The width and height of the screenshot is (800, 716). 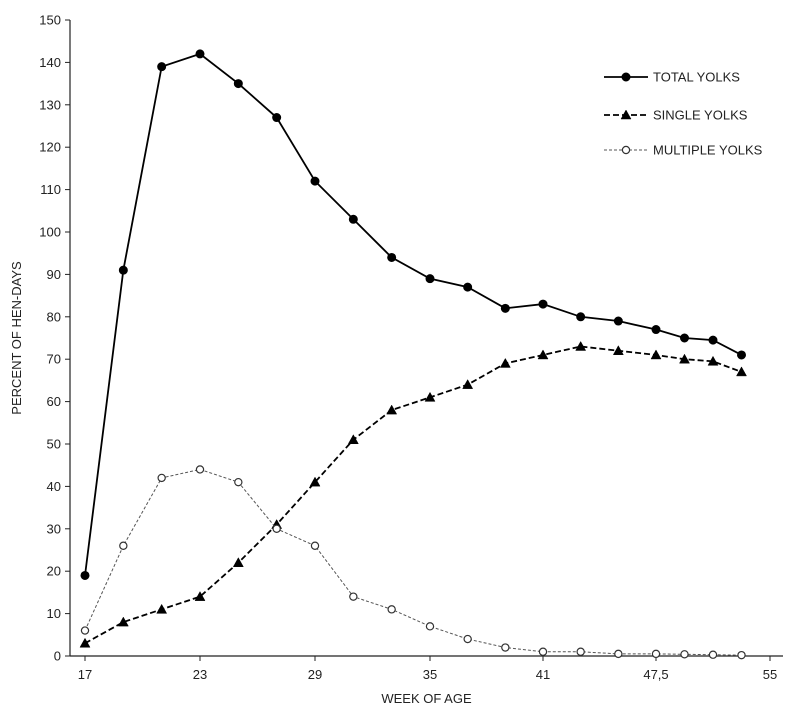 I want to click on legend-label: TOTAL YOLKS, so click(x=696, y=77).